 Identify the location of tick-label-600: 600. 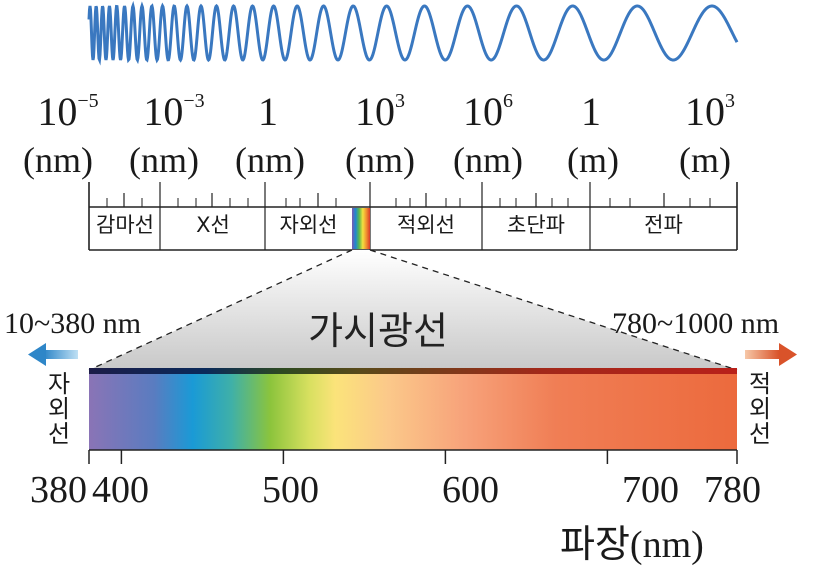
(470, 490).